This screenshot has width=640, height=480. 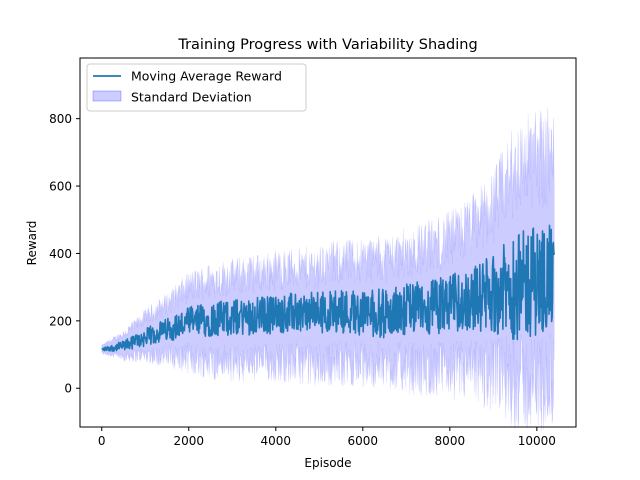 I want to click on y-tick-label: 0, so click(x=68, y=389).